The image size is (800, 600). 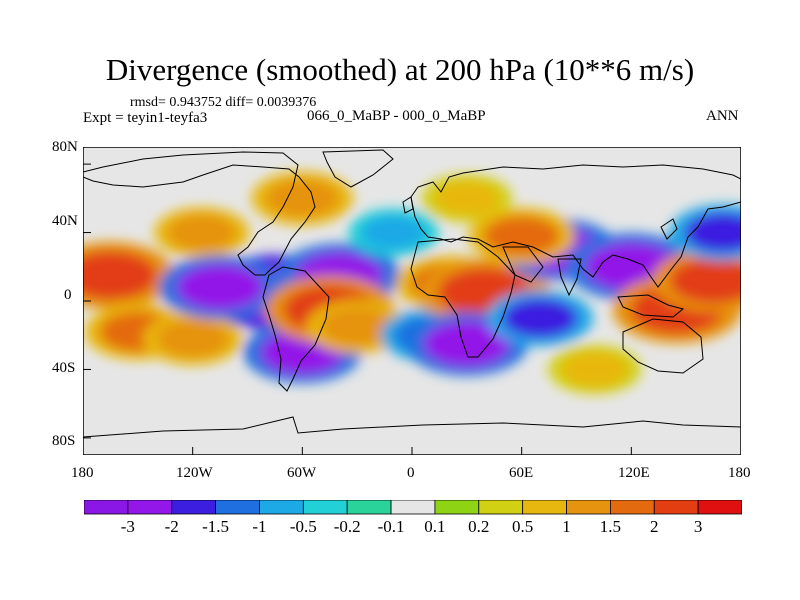 What do you see at coordinates (412, 427) in the screenshot?
I see `coastline-antarctica` at bounding box center [412, 427].